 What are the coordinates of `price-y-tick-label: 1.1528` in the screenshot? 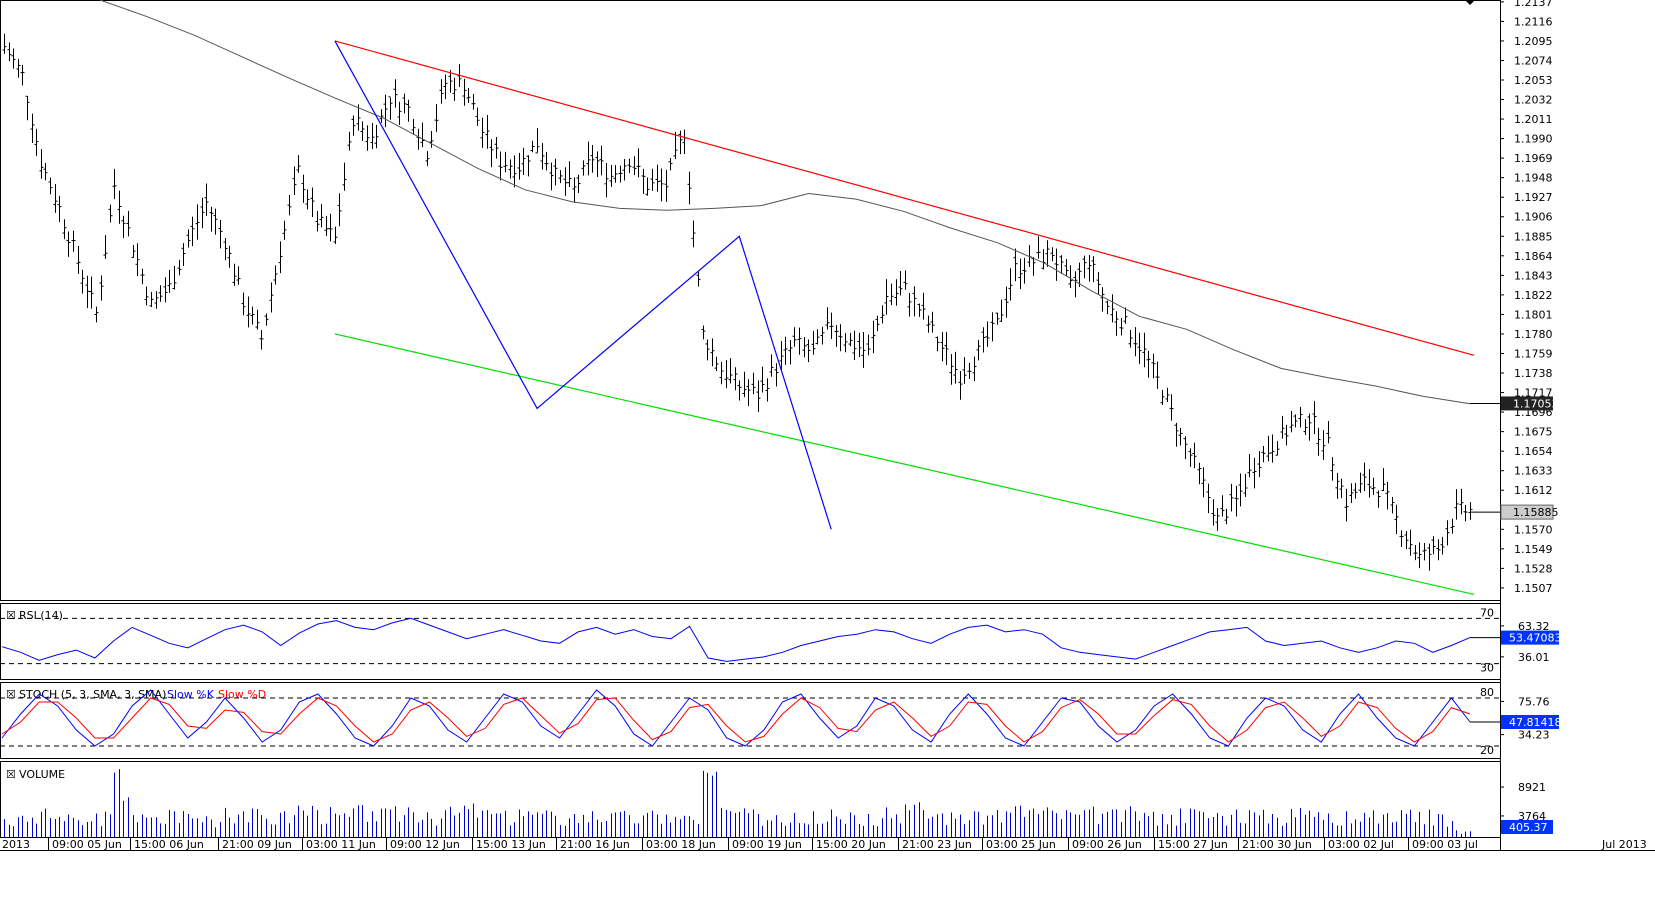 It's located at (1533, 568).